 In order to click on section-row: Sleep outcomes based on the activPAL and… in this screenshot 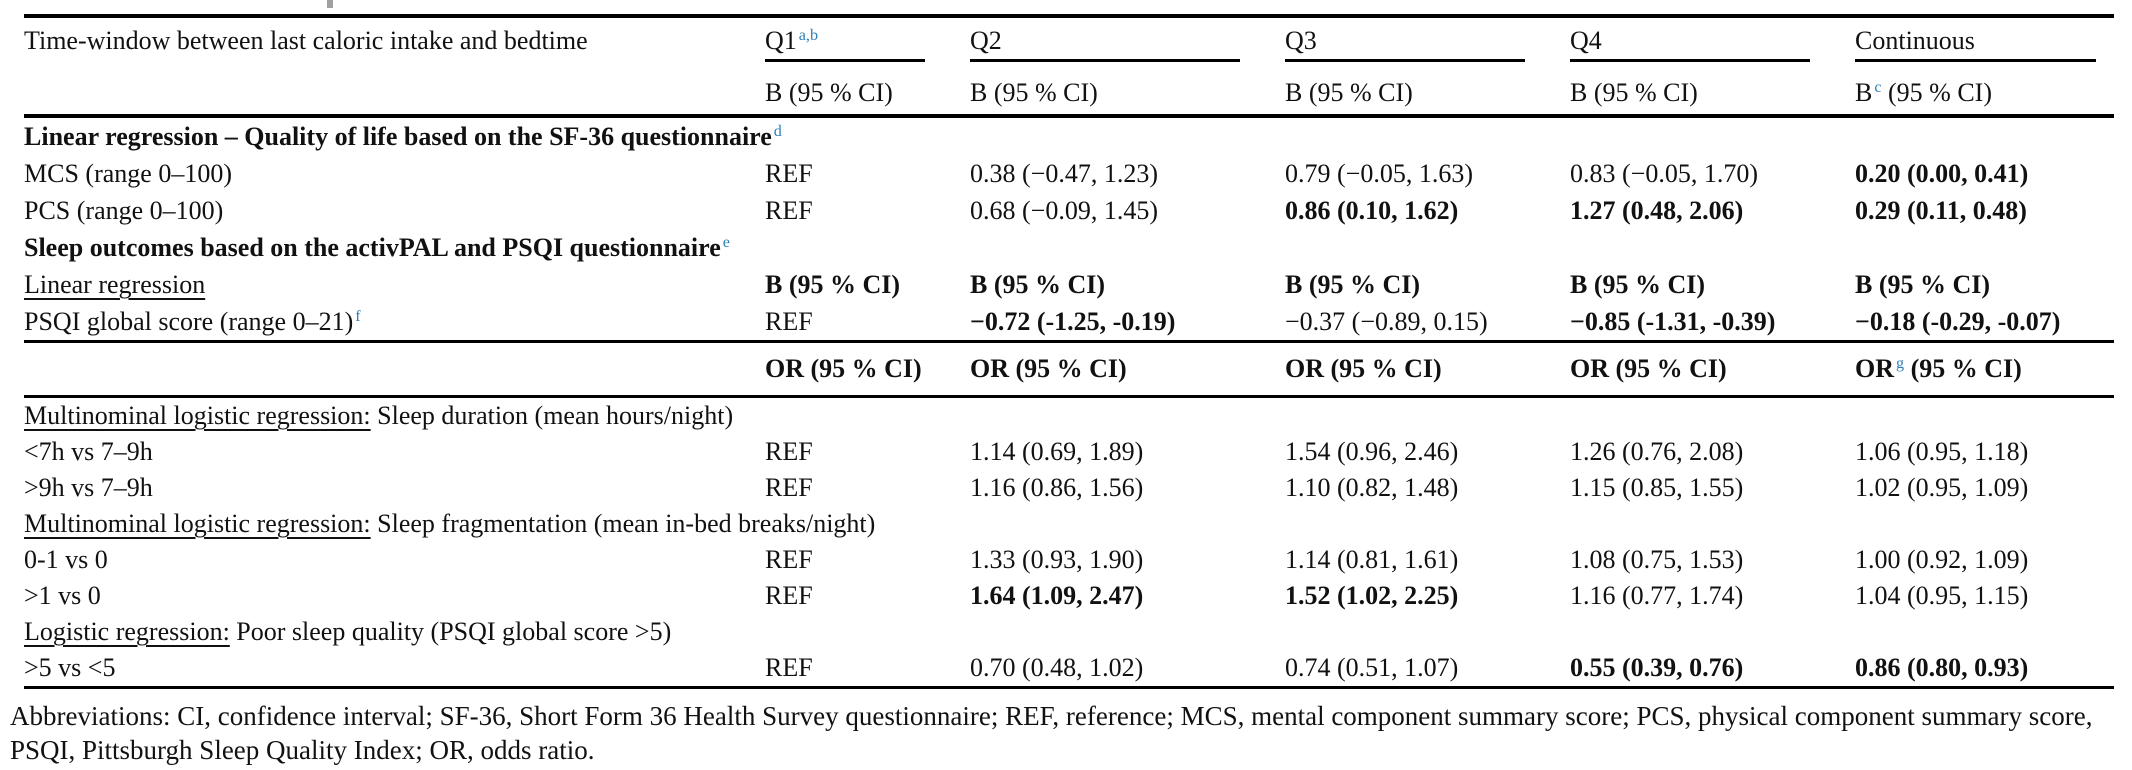, I will do `click(1069, 247)`.